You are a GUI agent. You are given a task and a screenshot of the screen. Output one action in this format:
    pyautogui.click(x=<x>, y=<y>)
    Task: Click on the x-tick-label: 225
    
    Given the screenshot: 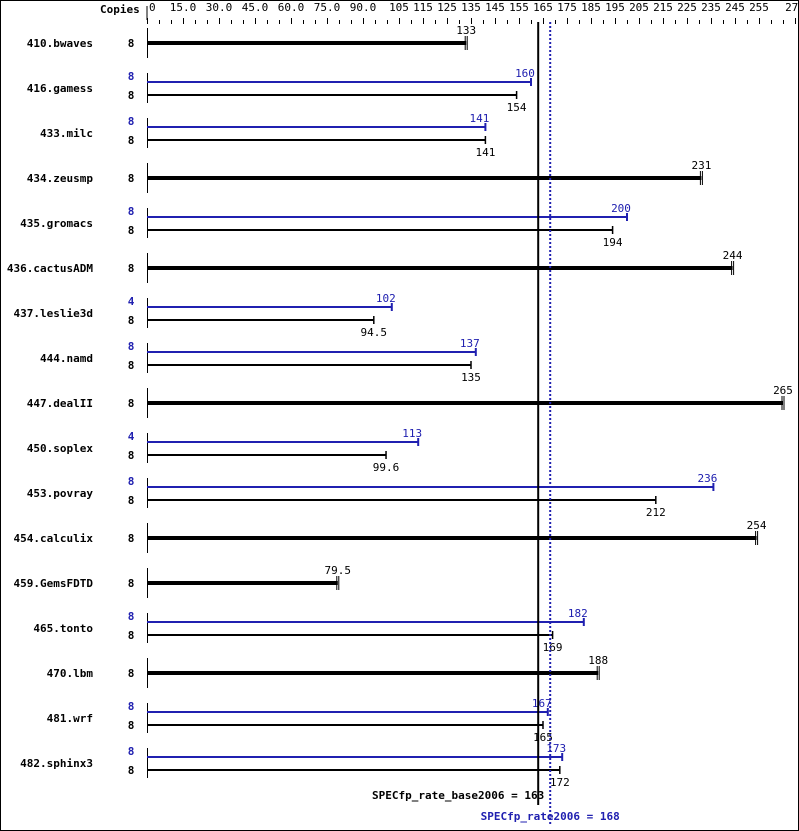 What is the action you would take?
    pyautogui.click(x=687, y=7)
    